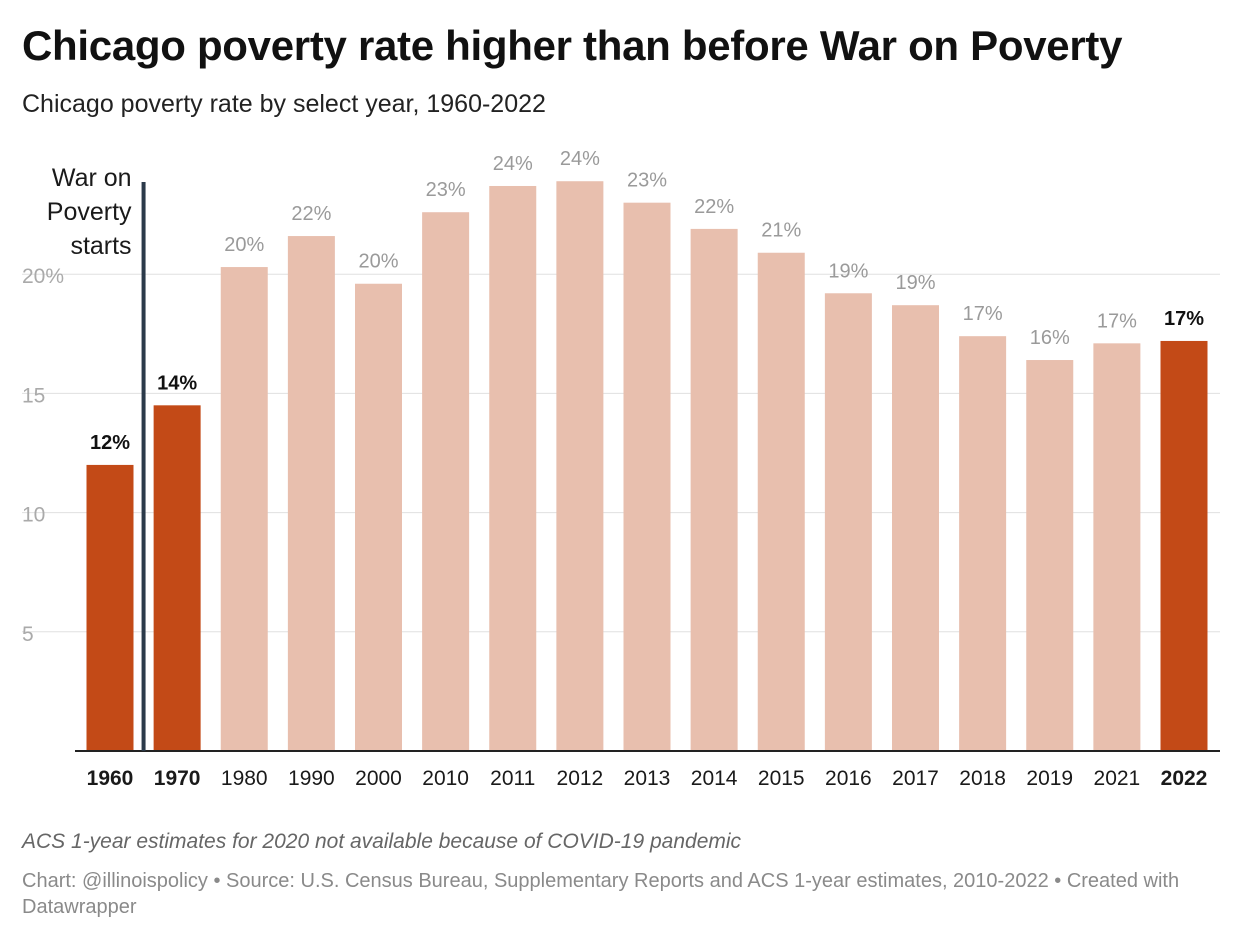  What do you see at coordinates (1049, 778) in the screenshot?
I see `x-tick-label: 2019` at bounding box center [1049, 778].